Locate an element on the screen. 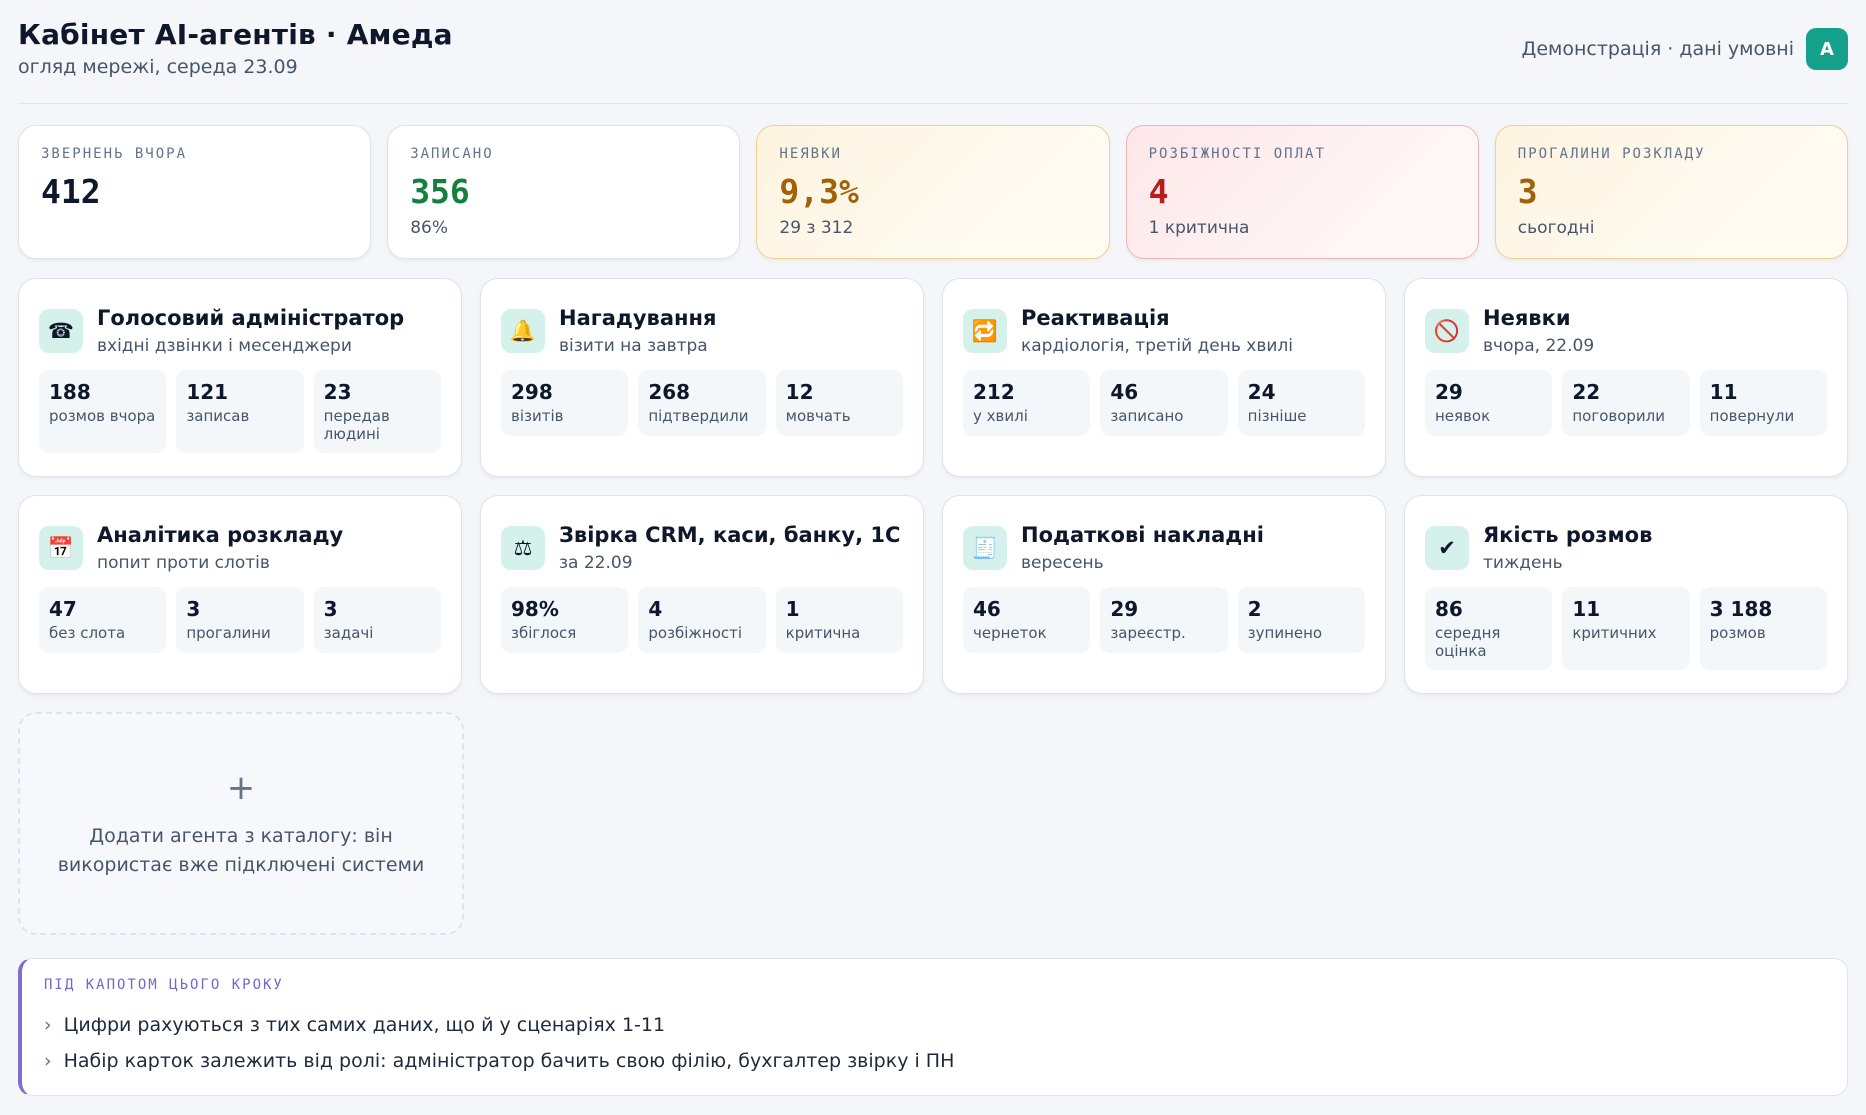 Image resolution: width=1866 pixels, height=1115 pixels. stat-value: 11 is located at coordinates (1586, 609).